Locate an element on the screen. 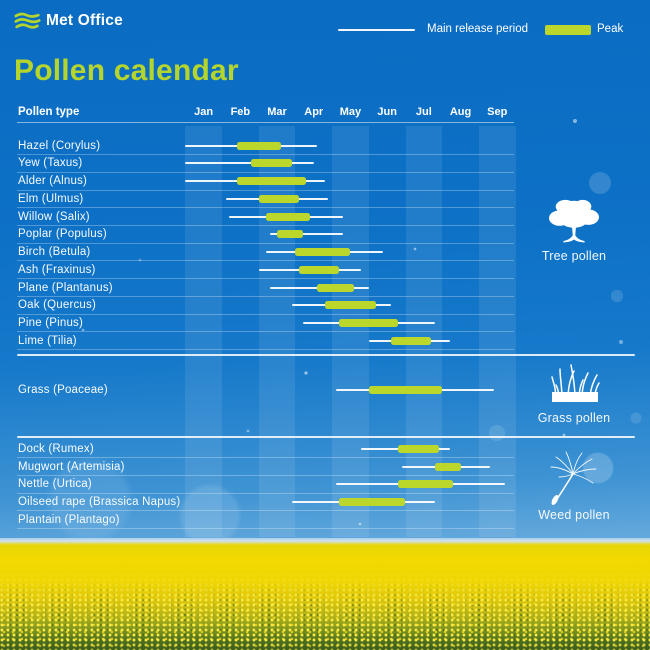 This screenshot has width=650, height=650. pollen-type-label: Elm (Ulmus) is located at coordinates (51, 198).